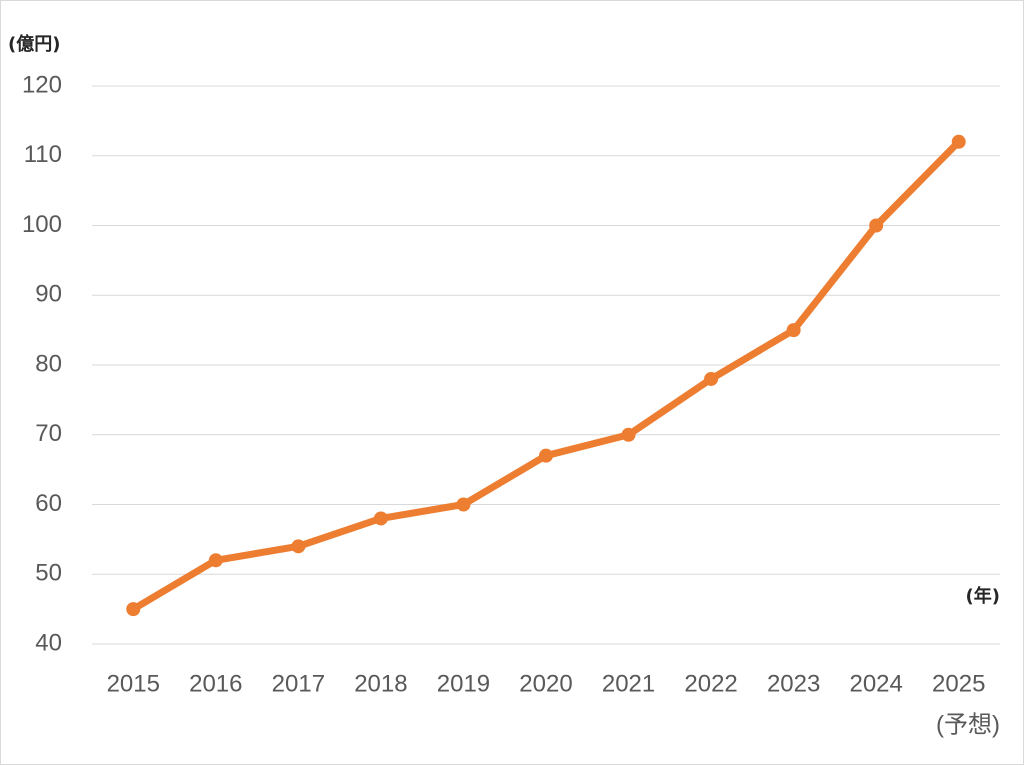 The height and width of the screenshot is (765, 1024). Describe the element at coordinates (133, 683) in the screenshot. I see `x-tick-label: 2015` at that location.